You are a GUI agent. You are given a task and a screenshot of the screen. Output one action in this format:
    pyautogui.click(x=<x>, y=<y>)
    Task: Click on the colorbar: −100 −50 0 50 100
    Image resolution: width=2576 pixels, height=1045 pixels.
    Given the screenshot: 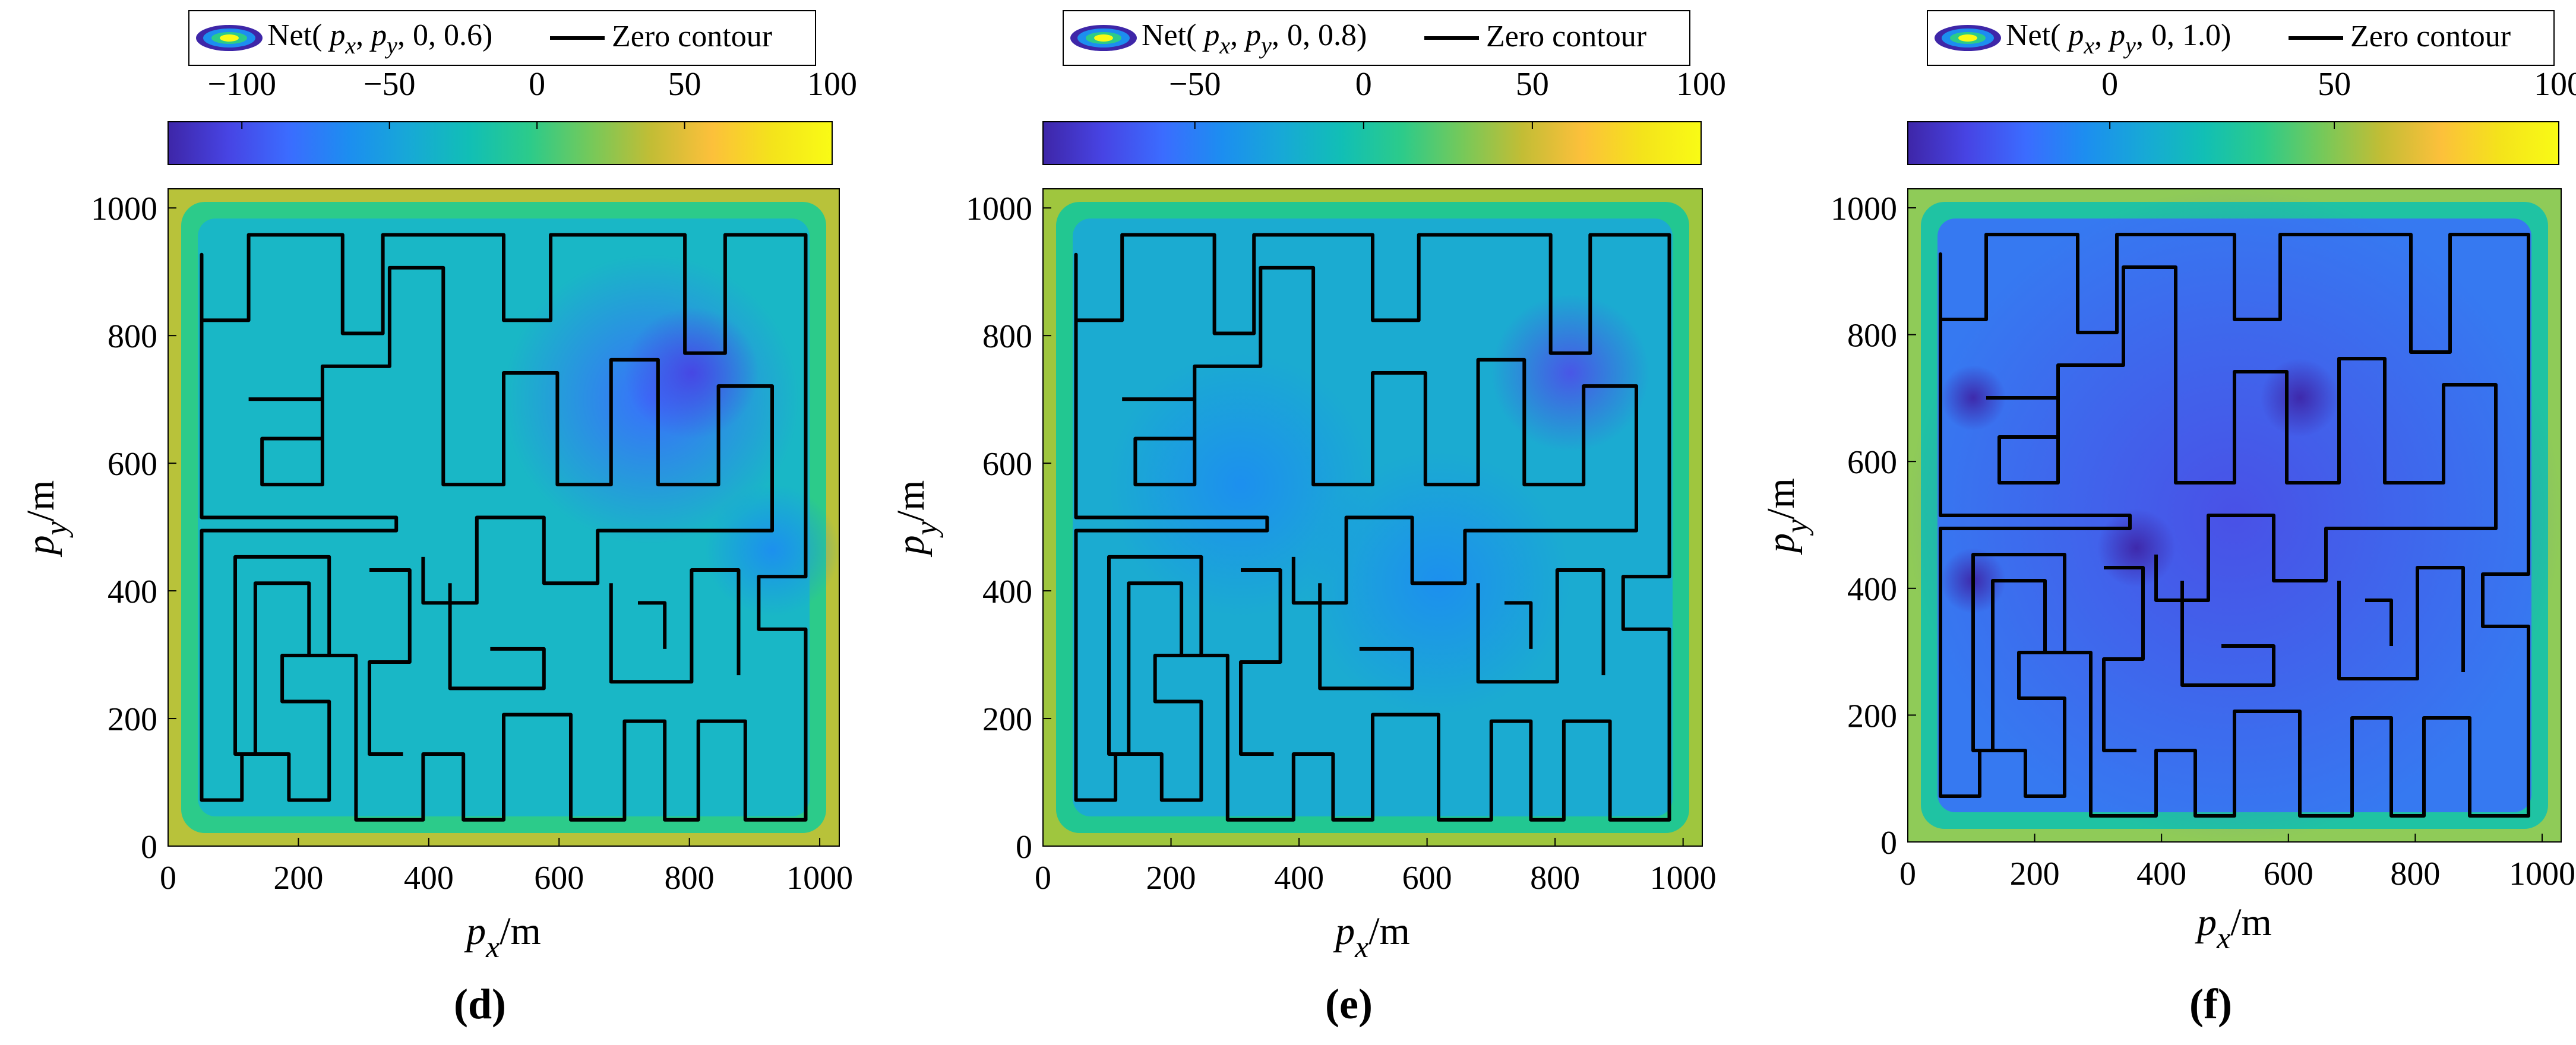 What is the action you would take?
    pyautogui.click(x=512, y=115)
    